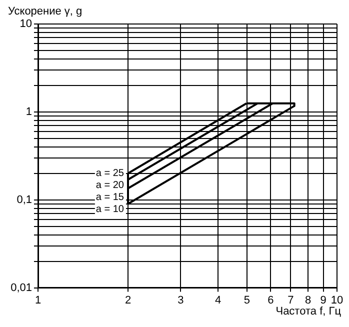  I want to click on y-tick-label: 1, so click(29, 112).